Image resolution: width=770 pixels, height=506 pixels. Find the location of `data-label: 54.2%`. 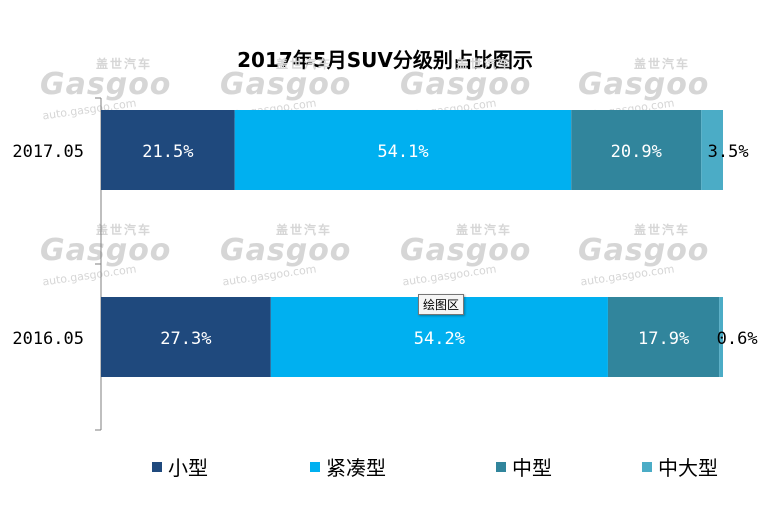

data-label: 54.2% is located at coordinates (439, 339).